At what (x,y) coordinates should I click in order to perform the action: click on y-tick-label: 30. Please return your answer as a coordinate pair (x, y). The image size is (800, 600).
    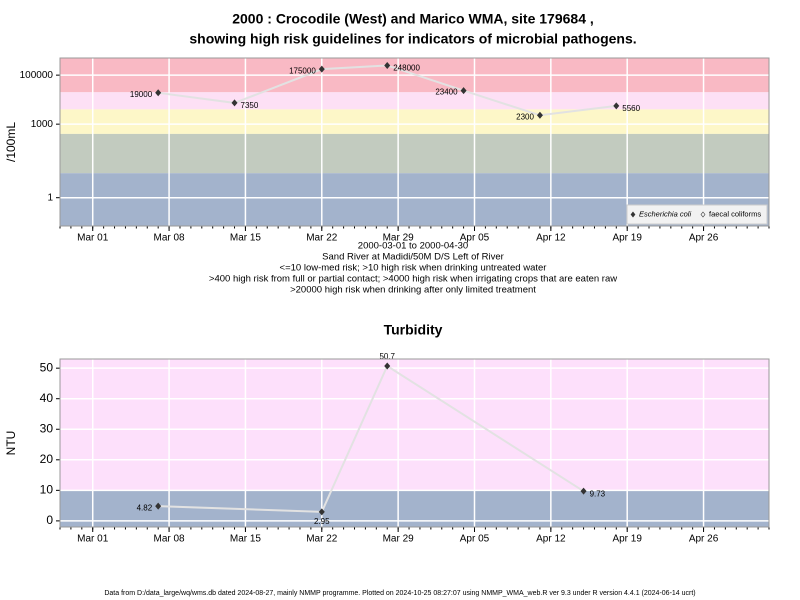
    Looking at the image, I should click on (47, 428).